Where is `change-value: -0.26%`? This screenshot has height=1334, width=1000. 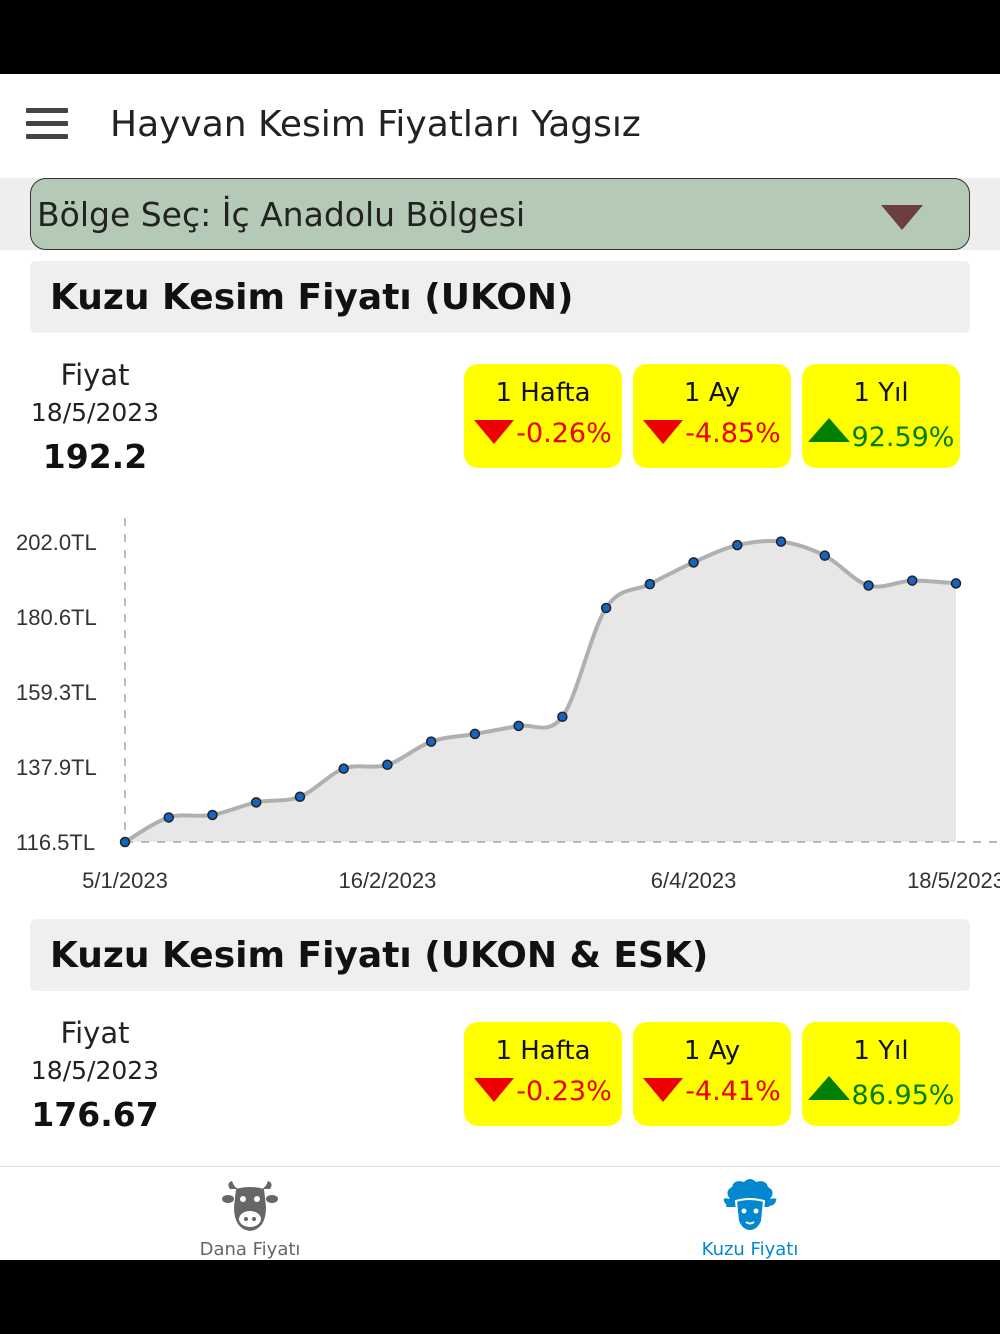 change-value: -0.26% is located at coordinates (564, 433).